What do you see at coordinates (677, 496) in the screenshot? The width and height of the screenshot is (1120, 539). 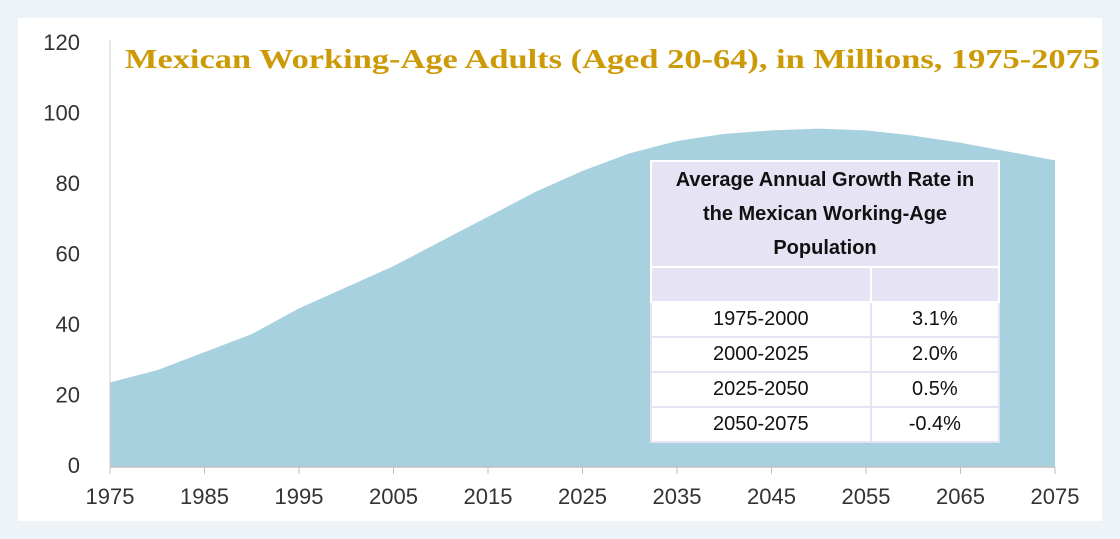 I see `x-tick-label: 2035` at bounding box center [677, 496].